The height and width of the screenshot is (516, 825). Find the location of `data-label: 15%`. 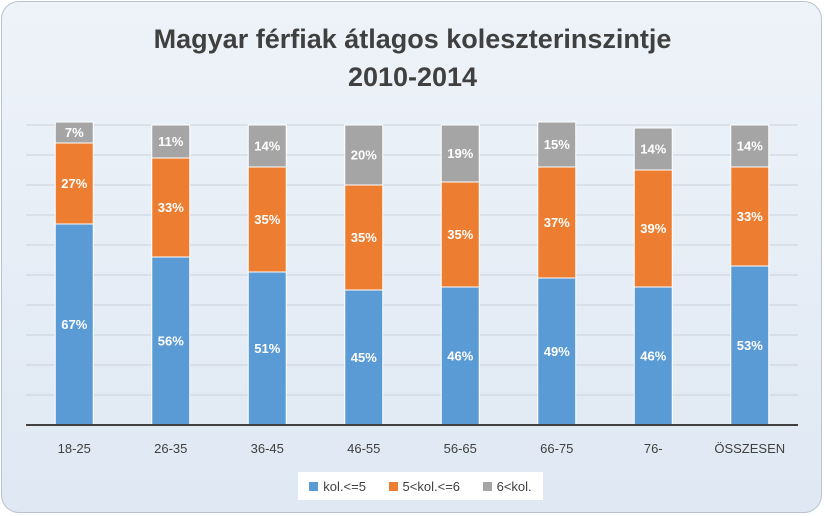

data-label: 15% is located at coordinates (557, 144).